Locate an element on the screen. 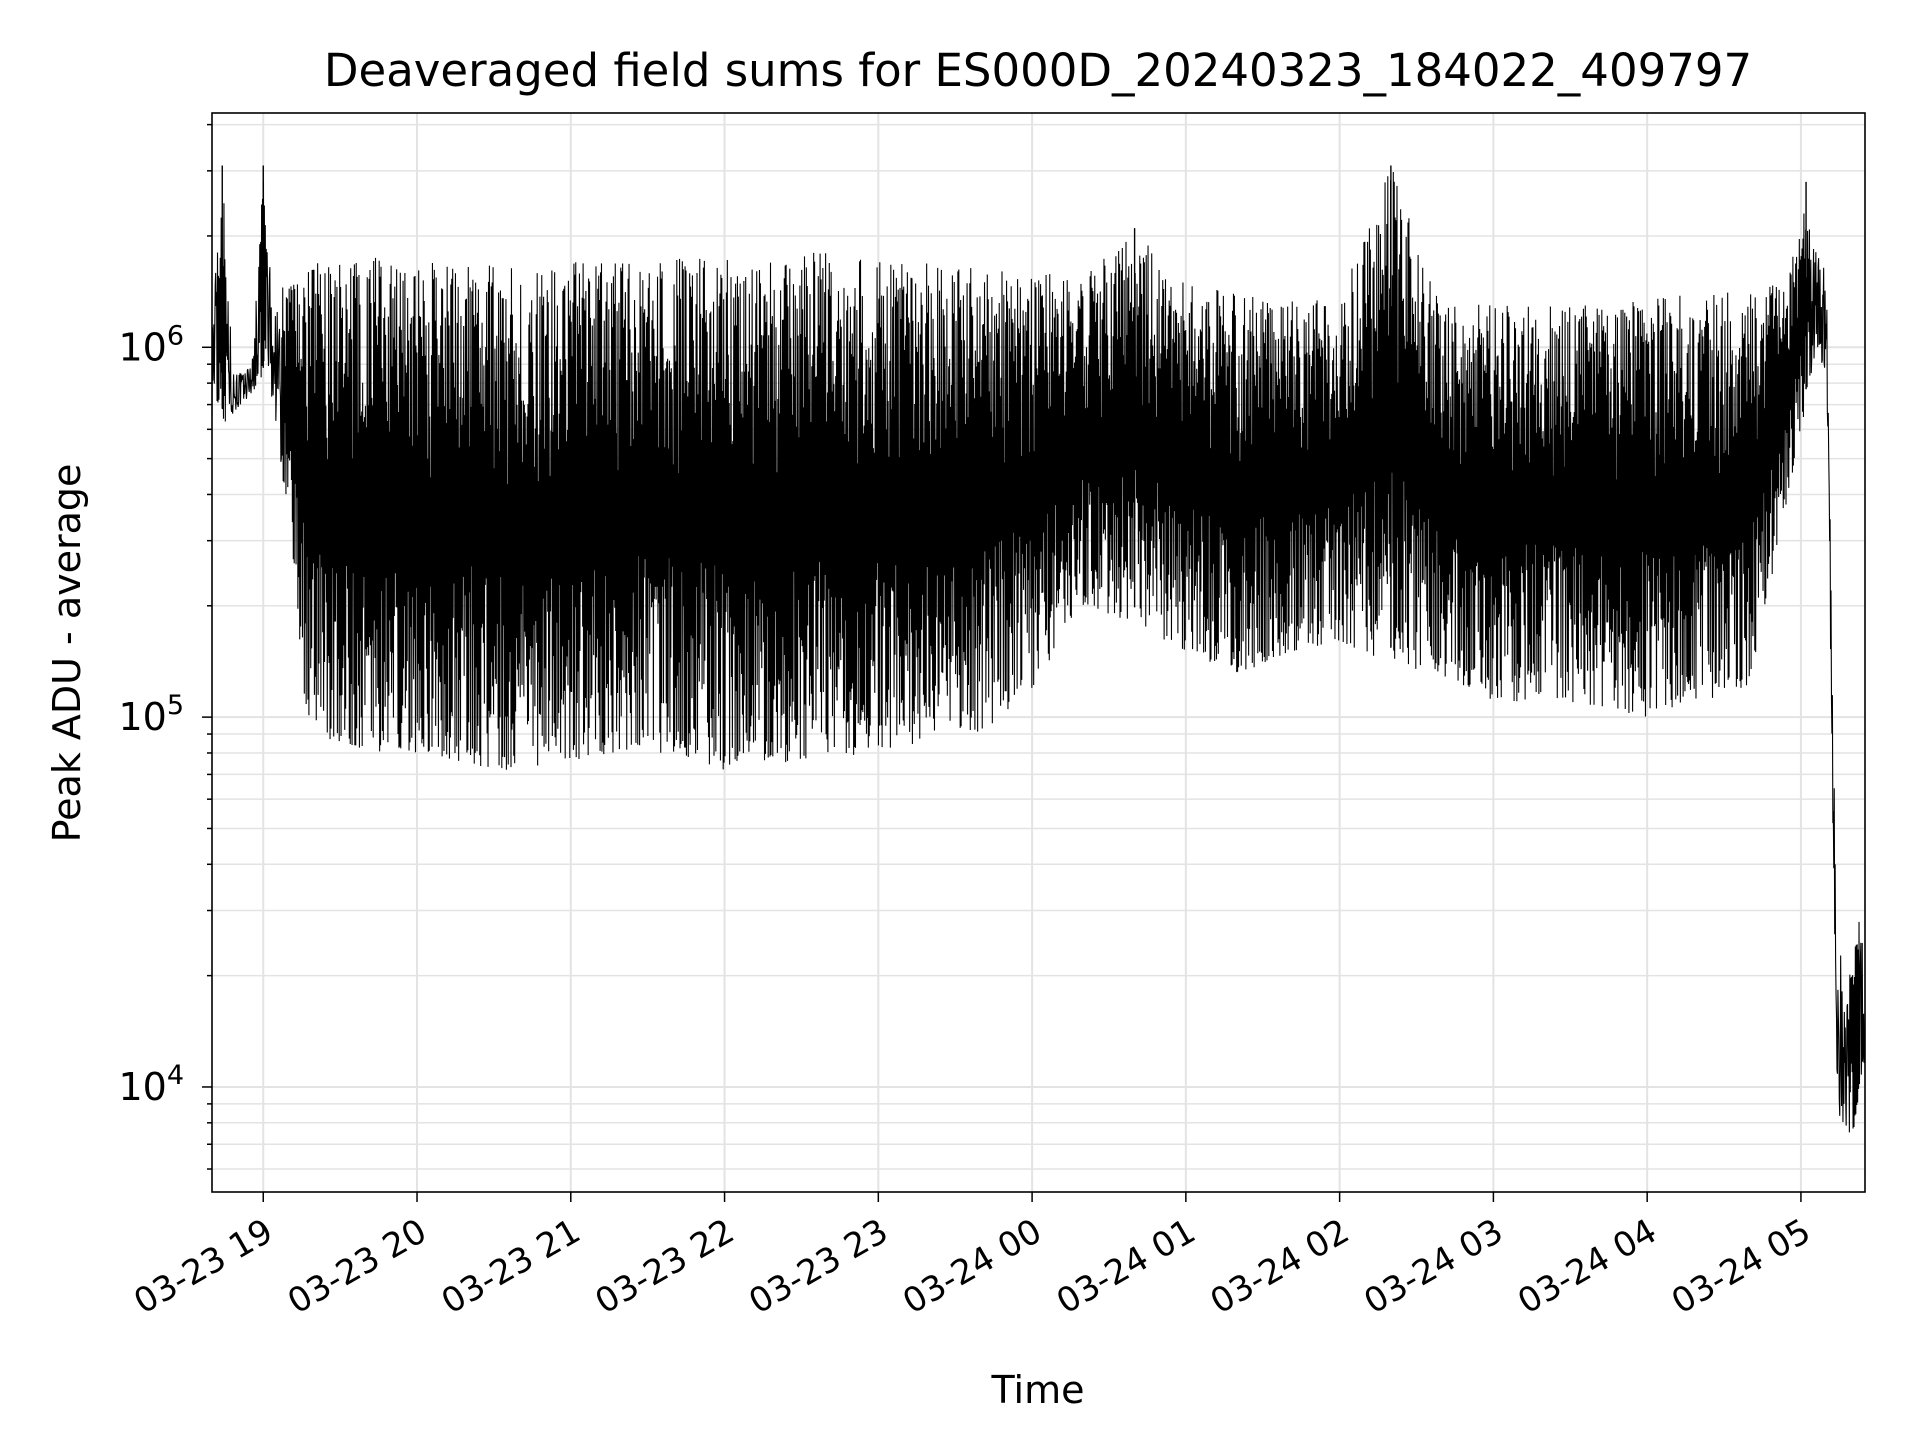 This screenshot has height=1440, width=1920. y-tick-label: 104 is located at coordinates (151, 1084).